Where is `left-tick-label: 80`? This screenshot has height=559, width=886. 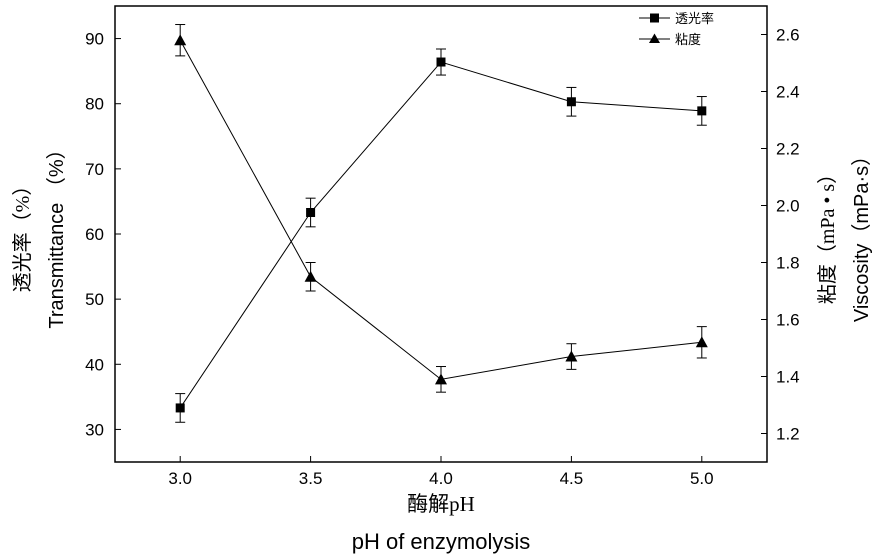 left-tick-label: 80 is located at coordinates (94, 104).